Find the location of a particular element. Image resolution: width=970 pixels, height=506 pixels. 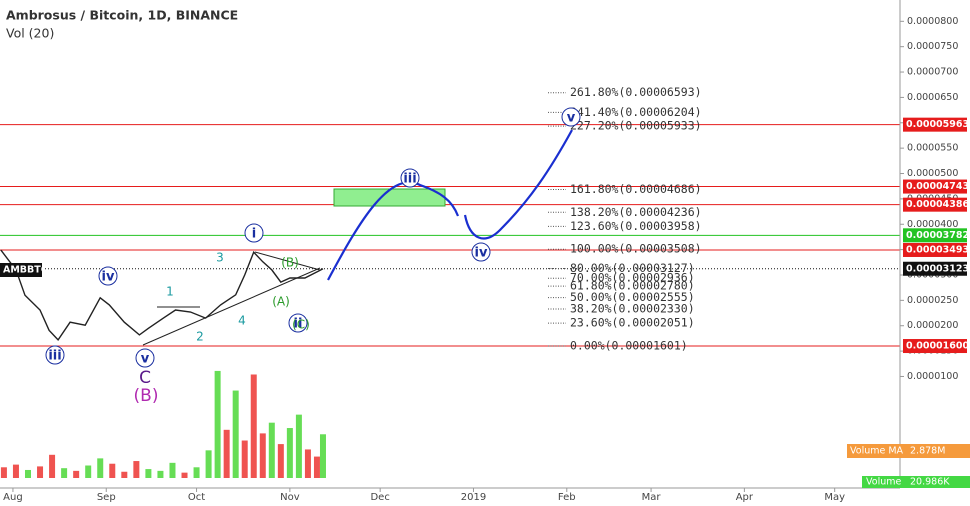

wave-label: (A) is located at coordinates (281, 302).